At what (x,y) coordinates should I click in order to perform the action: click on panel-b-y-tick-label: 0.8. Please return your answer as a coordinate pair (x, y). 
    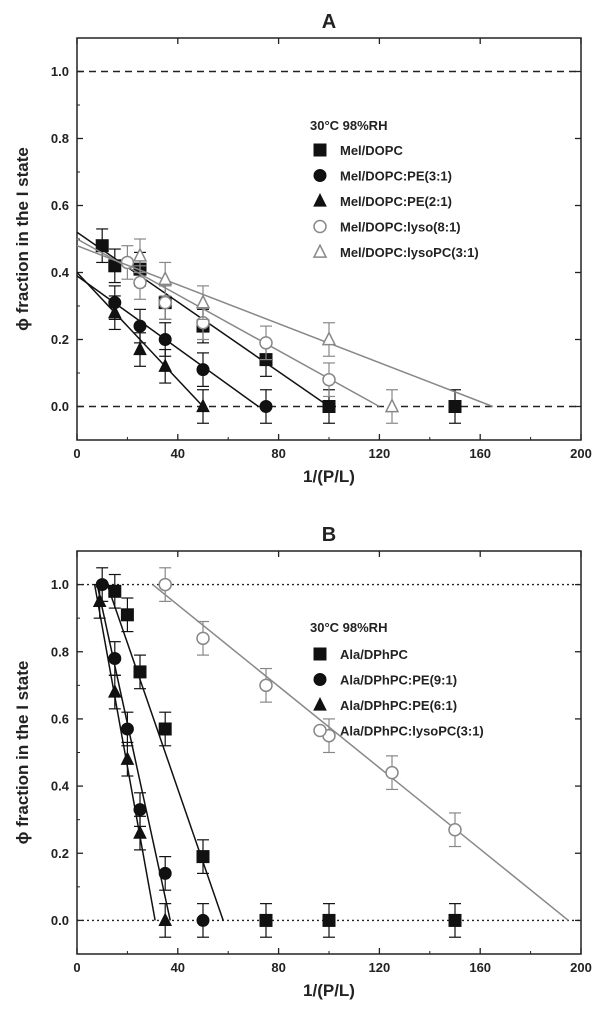
    Looking at the image, I should click on (60, 651).